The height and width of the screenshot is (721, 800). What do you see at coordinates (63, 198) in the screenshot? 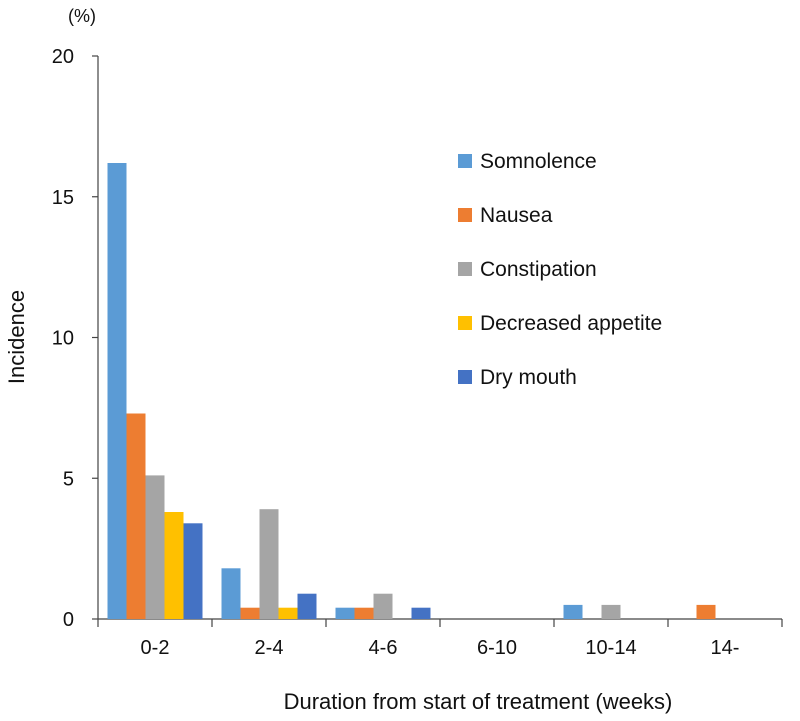
I see `y-tick-label: 15` at bounding box center [63, 198].